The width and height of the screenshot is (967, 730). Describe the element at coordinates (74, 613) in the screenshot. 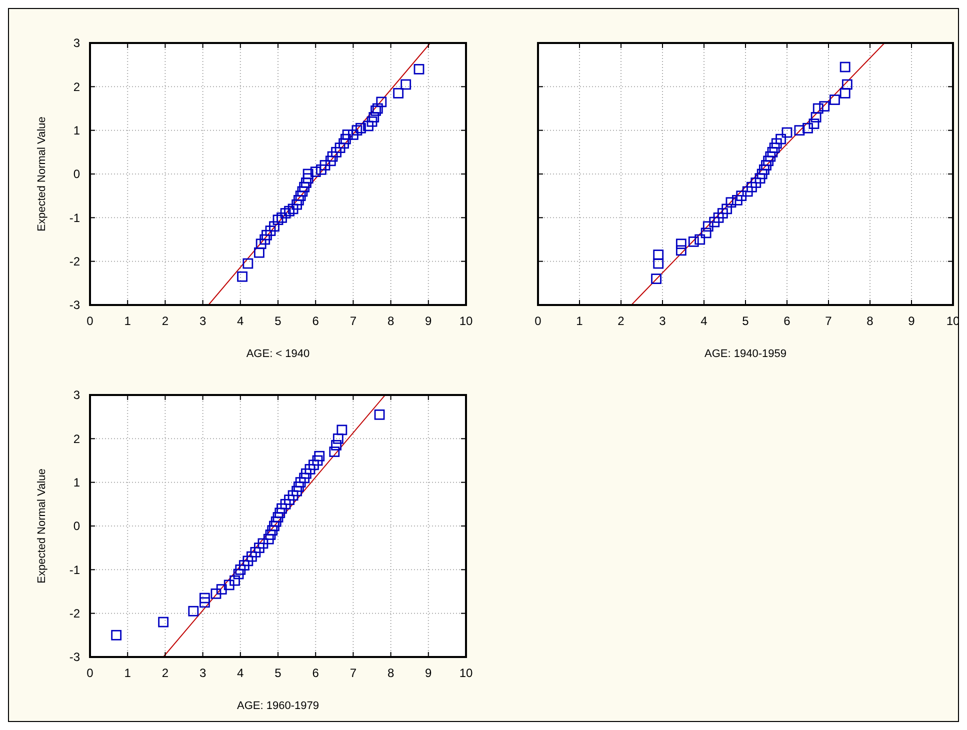

I see `y-tick-label: -2` at that location.